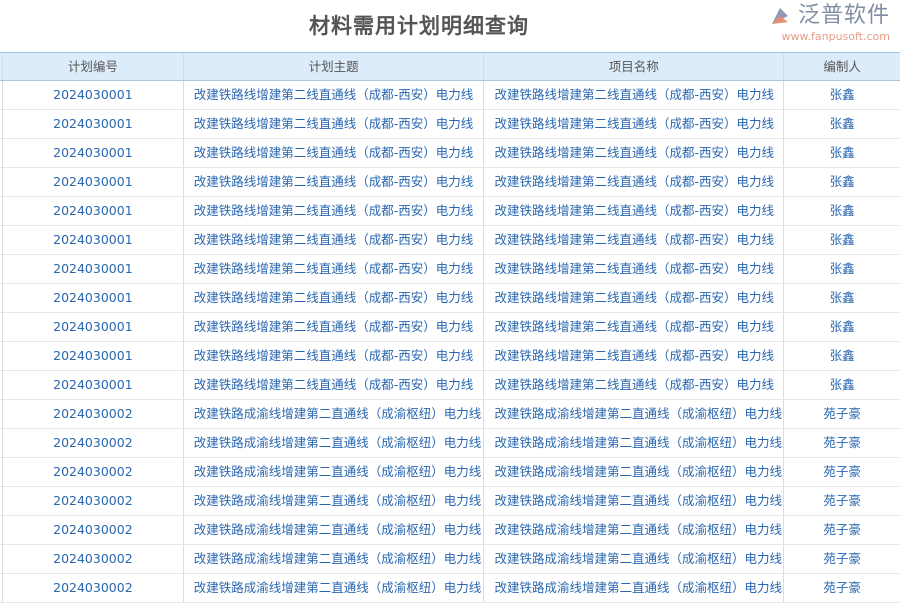 This screenshot has width=900, height=603. What do you see at coordinates (779, 16) in the screenshot?
I see `fanpu-logo-icon` at bounding box center [779, 16].